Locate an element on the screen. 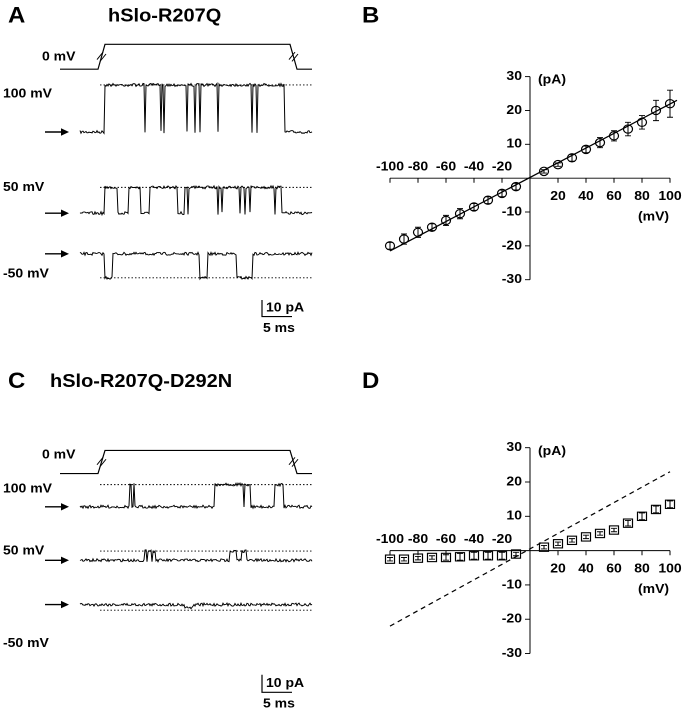 The image size is (690, 720). reference-line is located at coordinates (533, 175).